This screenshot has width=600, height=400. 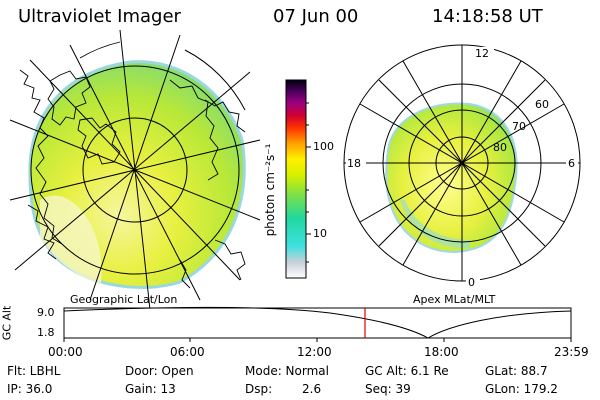 What do you see at coordinates (323, 146) in the screenshot?
I see `colorbar-tick-100: 100` at bounding box center [323, 146].